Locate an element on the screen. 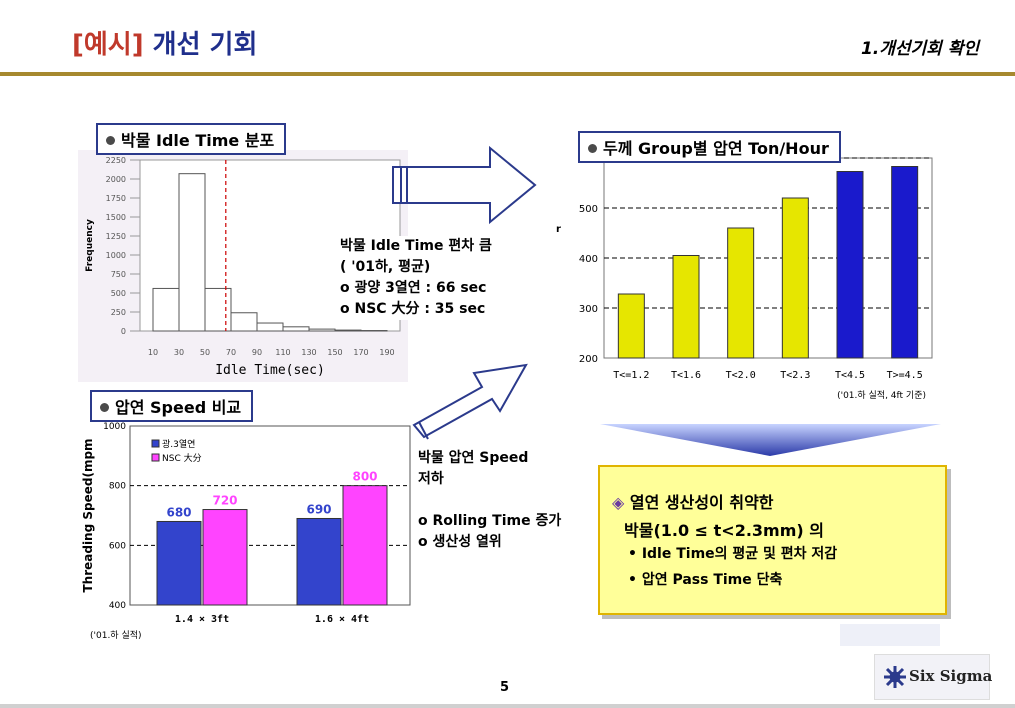 Image resolution: width=1015 pixels, height=708 pixels. idle-tag-label: 박물 Idle Time 분포 is located at coordinates (198, 140).